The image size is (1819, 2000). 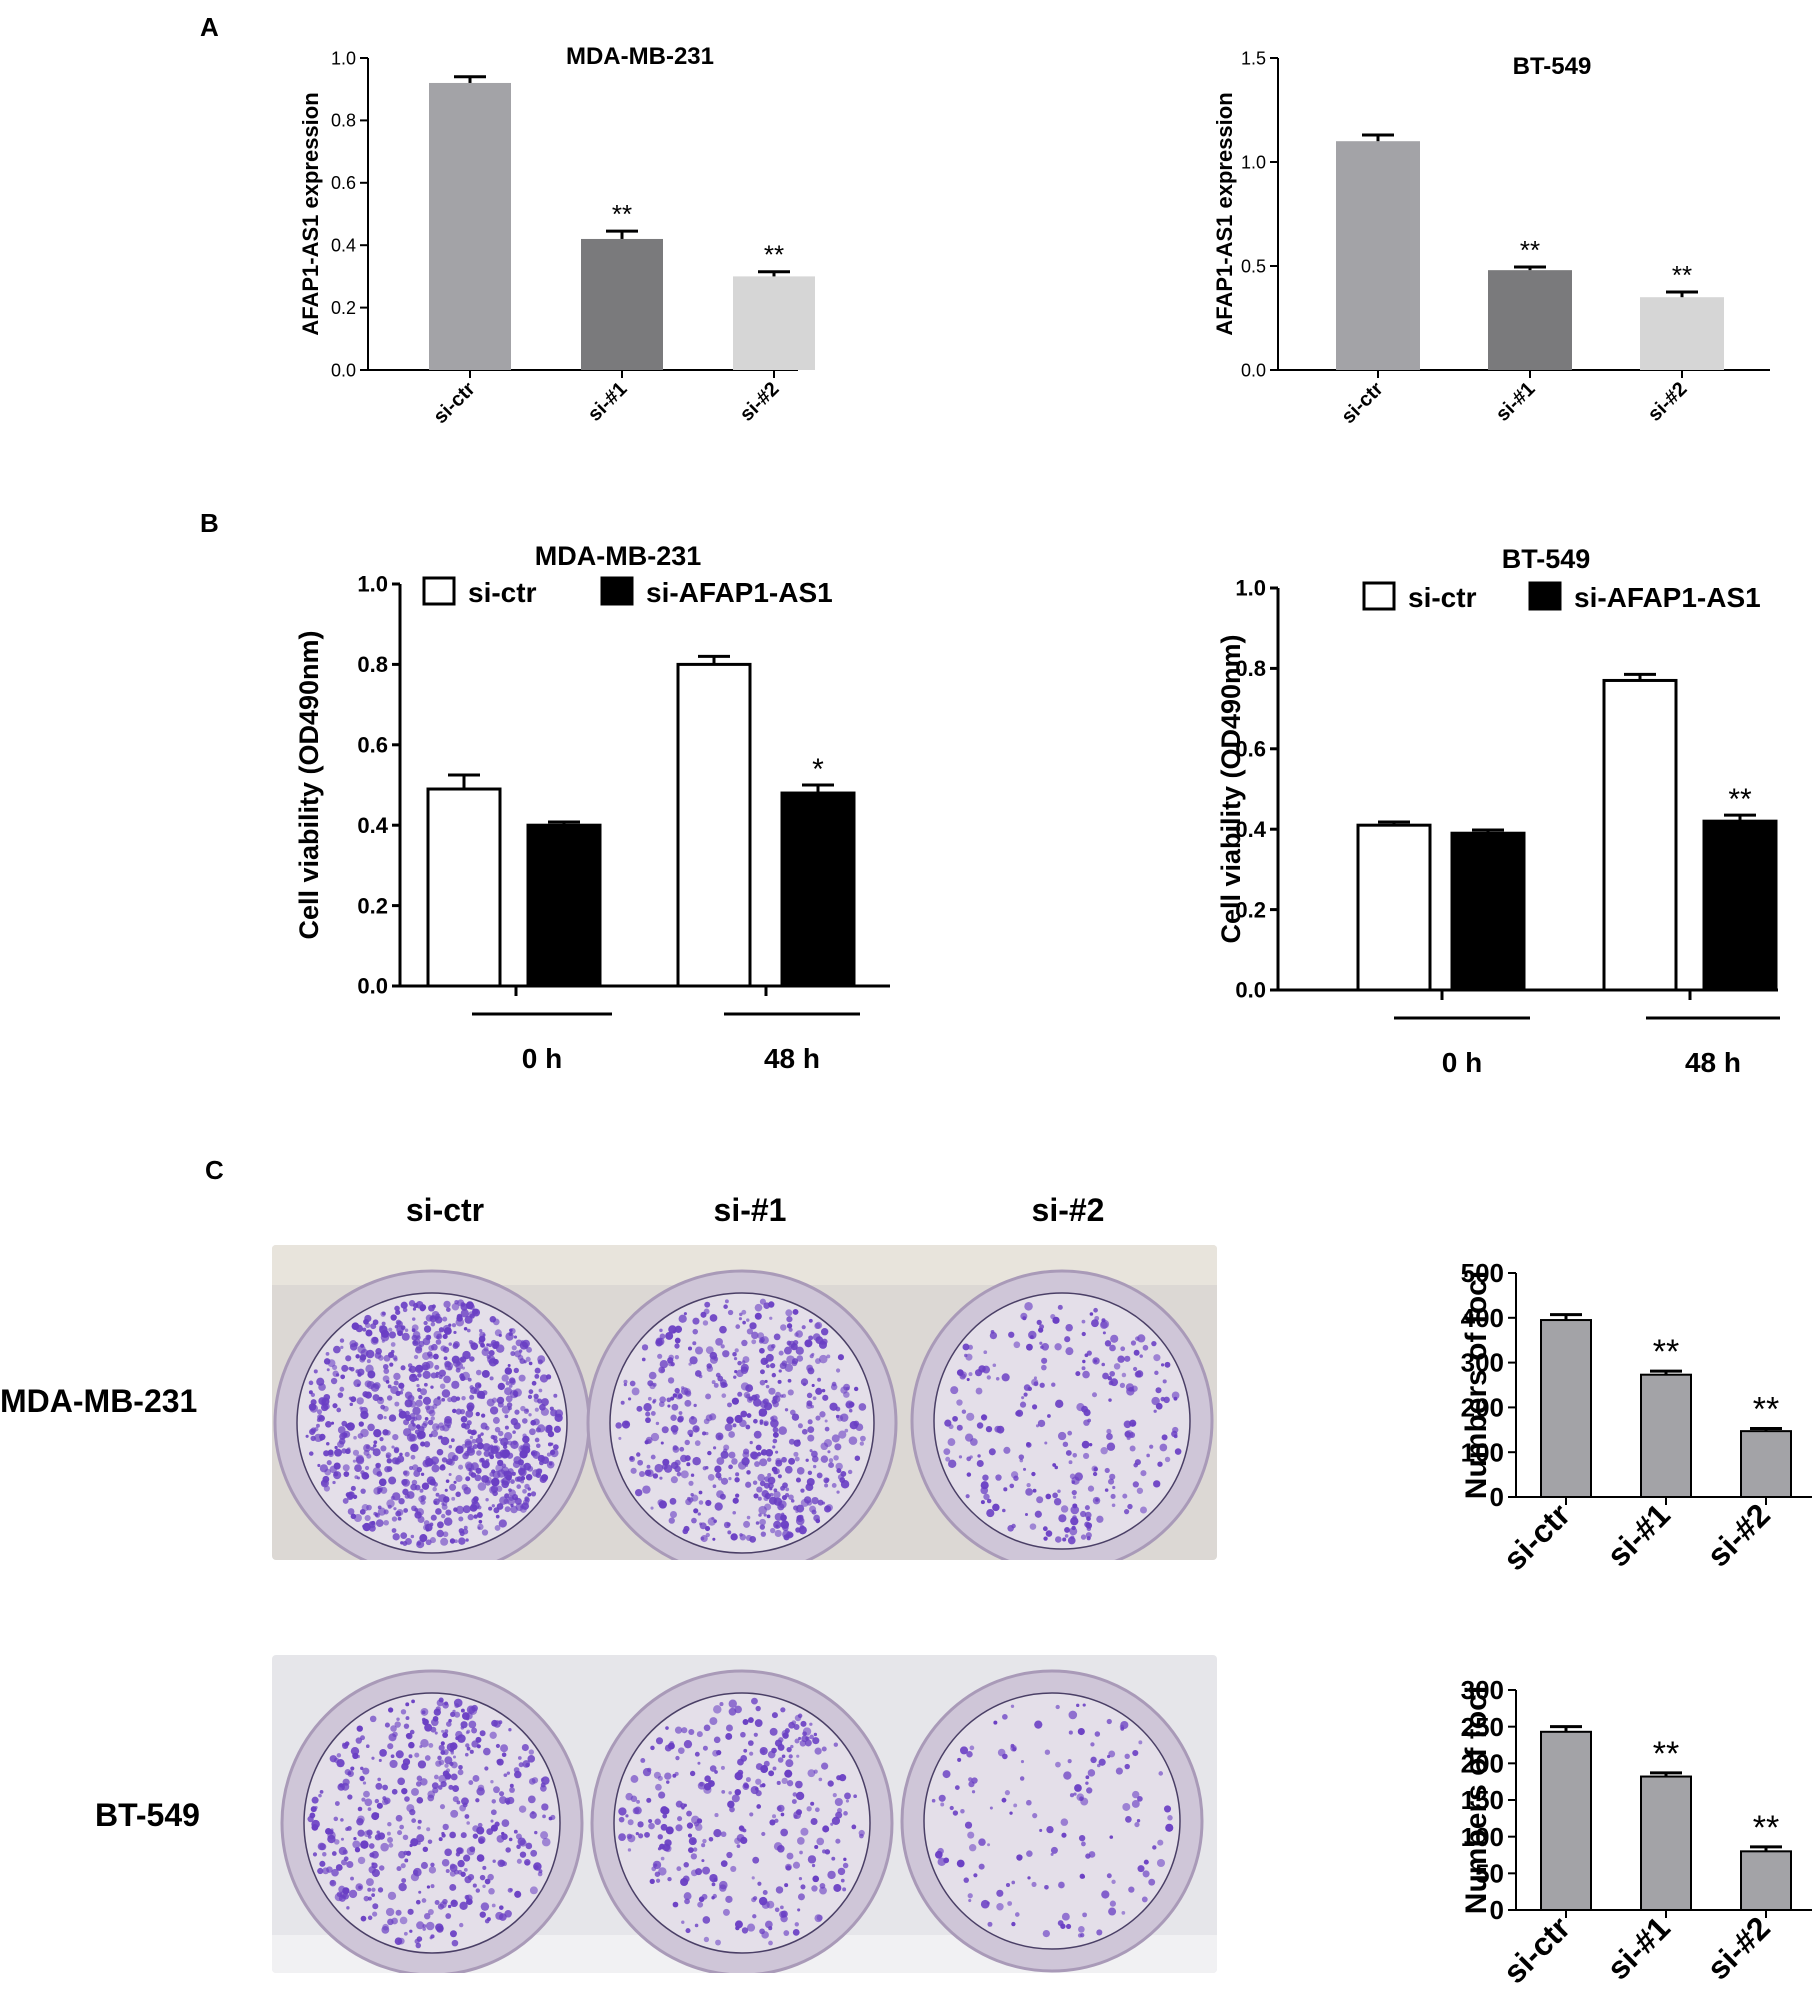 What do you see at coordinates (1489, 1873) in the screenshot?
I see `y-tick-label-C2: 50` at bounding box center [1489, 1873].